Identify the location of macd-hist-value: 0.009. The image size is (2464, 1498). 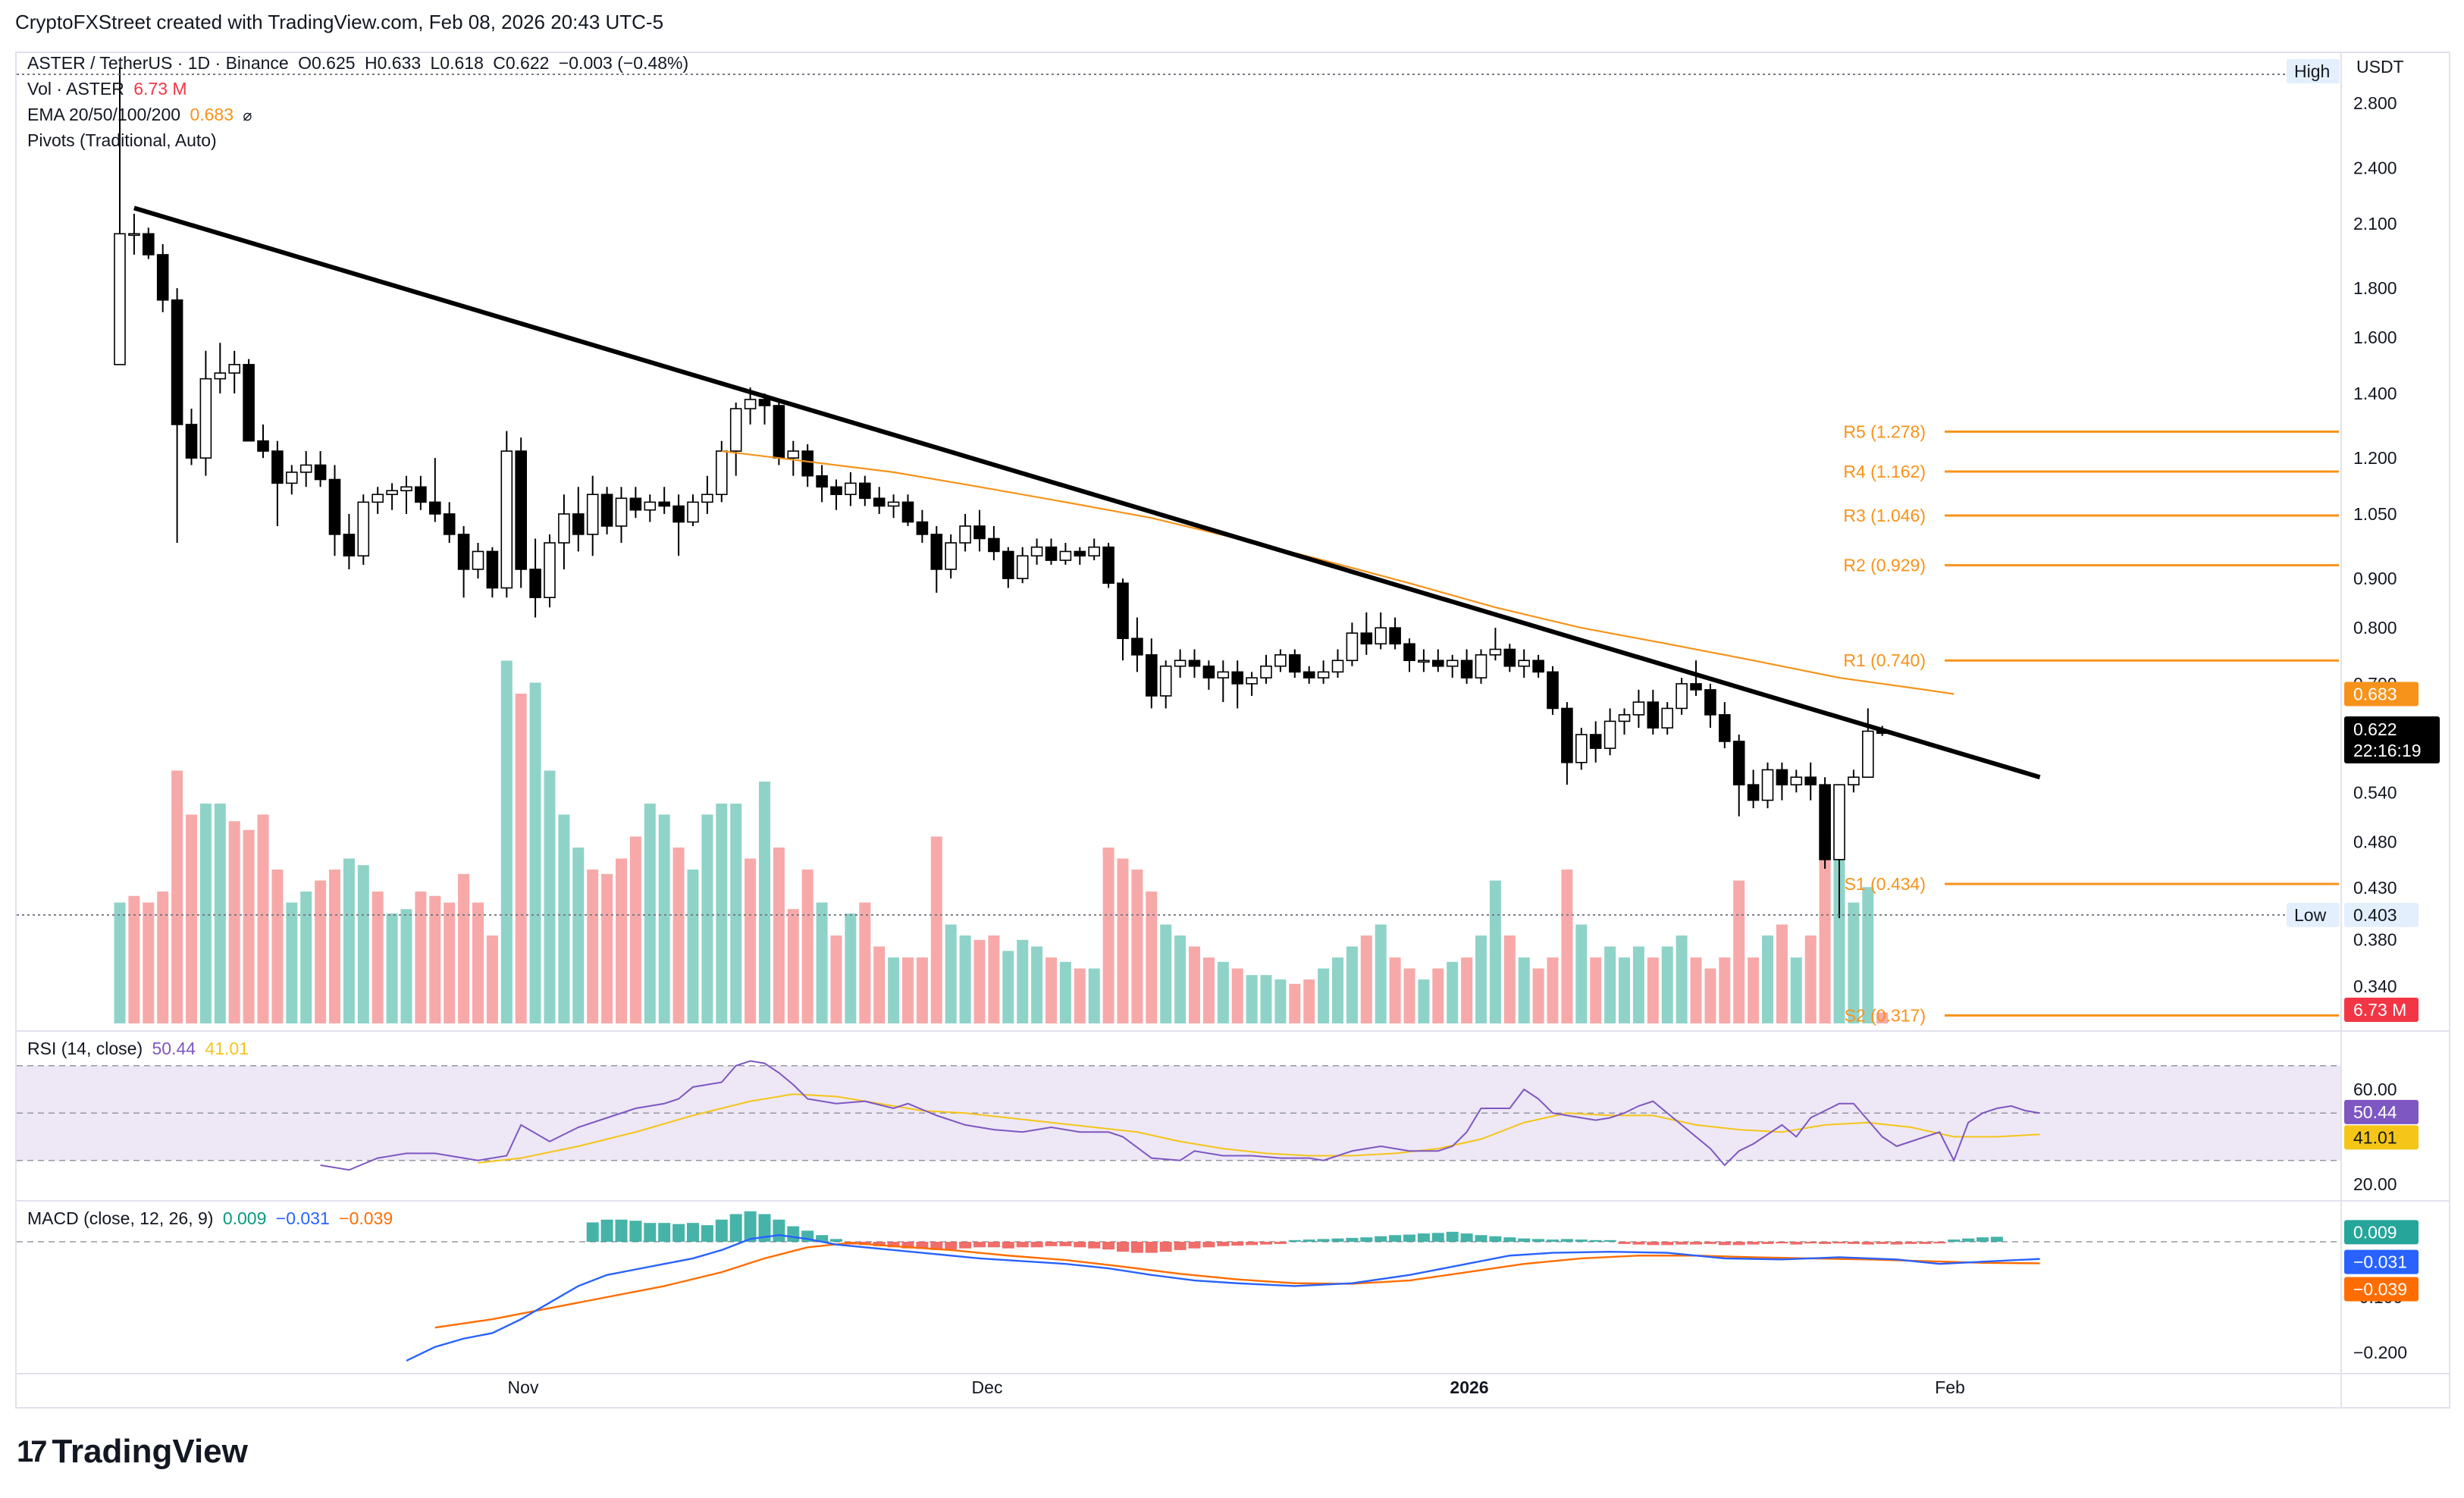
(245, 1218).